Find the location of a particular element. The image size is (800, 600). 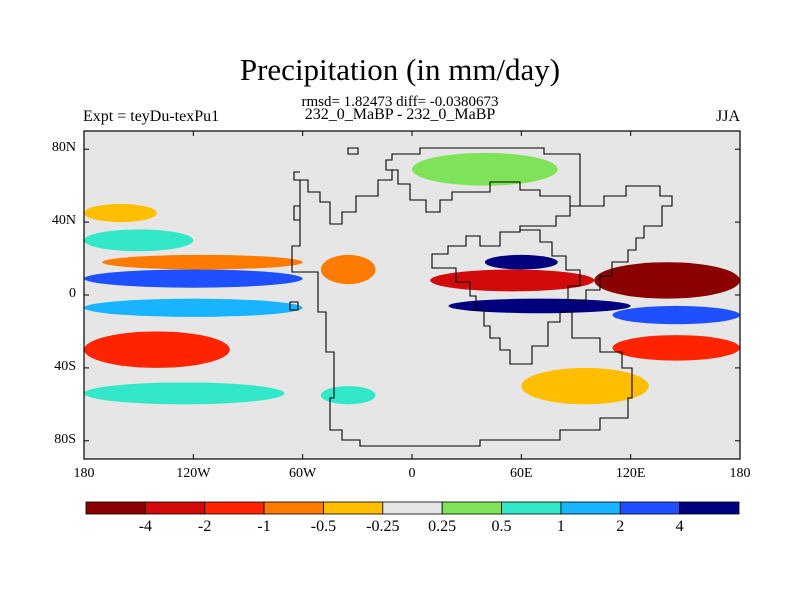

x-tick-label: 60W is located at coordinates (303, 473).